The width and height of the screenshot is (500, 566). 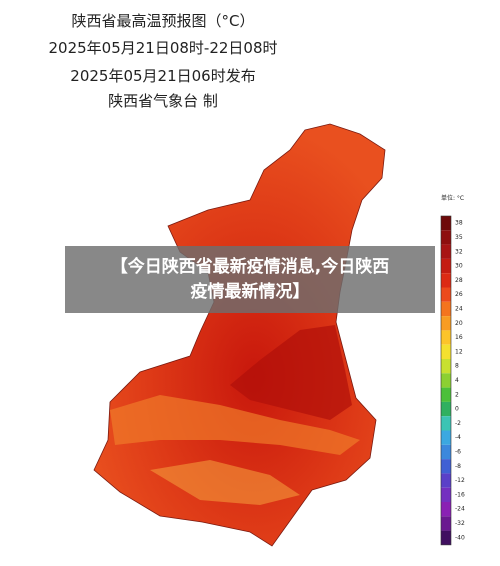 What do you see at coordinates (457, 394) in the screenshot?
I see `legend-label: 2` at bounding box center [457, 394].